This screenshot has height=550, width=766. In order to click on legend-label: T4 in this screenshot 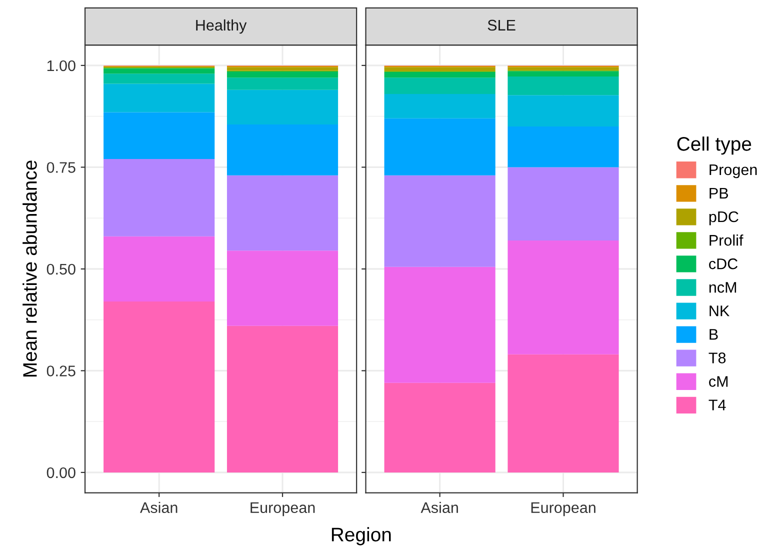, I will do `click(717, 405)`.